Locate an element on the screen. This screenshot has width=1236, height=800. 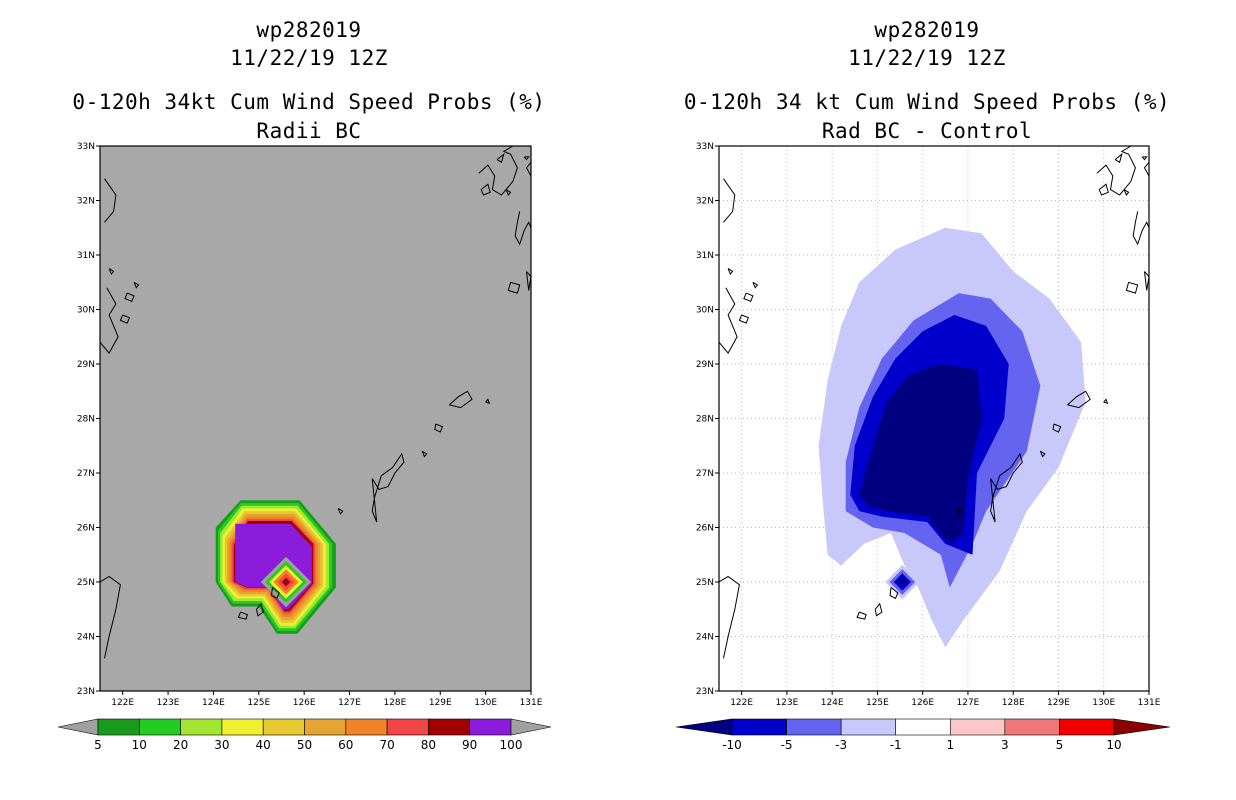
colorbar-label: 80 is located at coordinates (428, 745).